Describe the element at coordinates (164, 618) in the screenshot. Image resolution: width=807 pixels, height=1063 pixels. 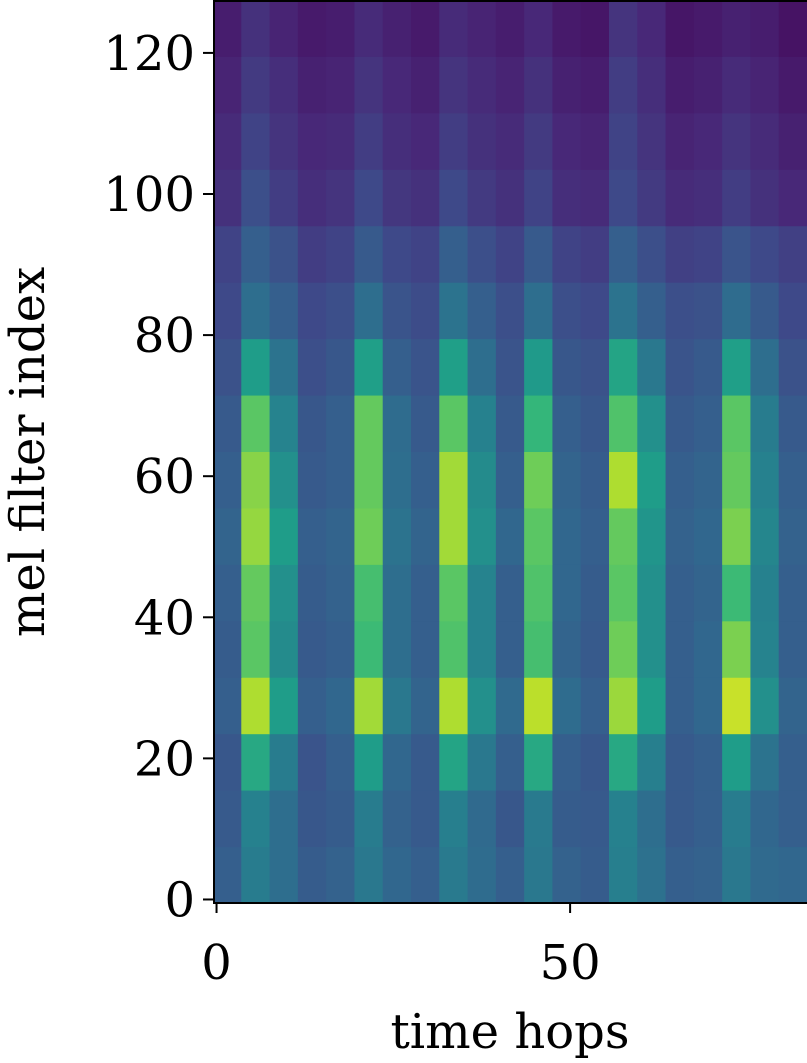
I see `y-tick-label: 40` at that location.